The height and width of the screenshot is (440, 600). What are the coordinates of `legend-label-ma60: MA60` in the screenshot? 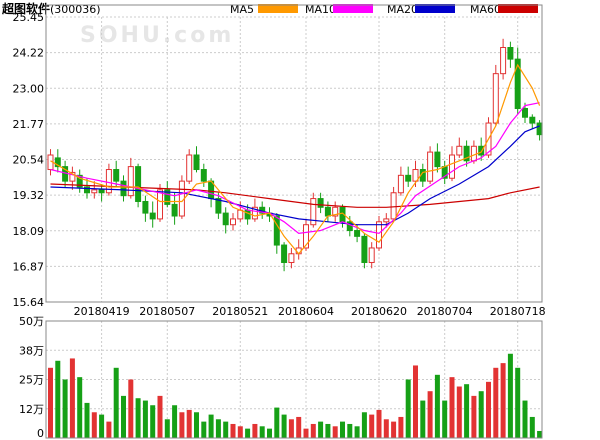 It's located at (485, 9).